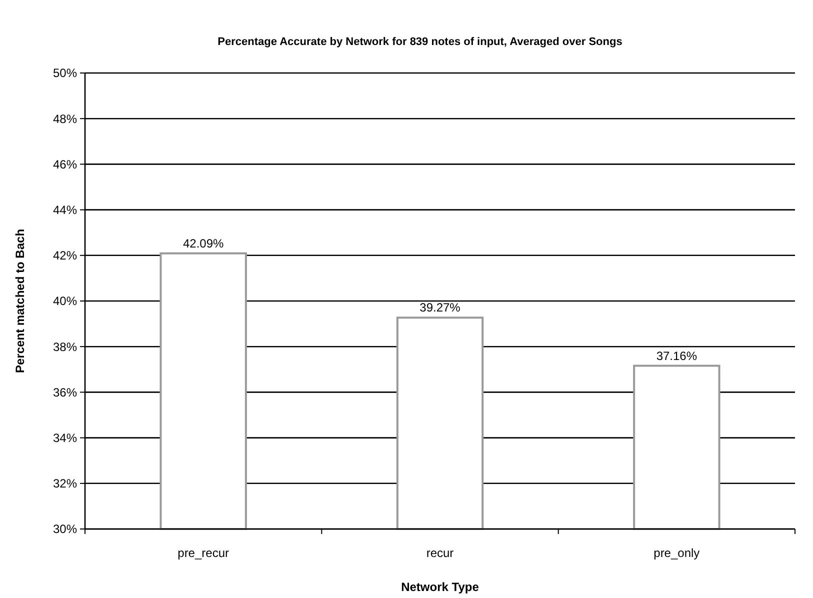  Describe the element at coordinates (65, 347) in the screenshot. I see `y-tick-label: 38%` at that location.